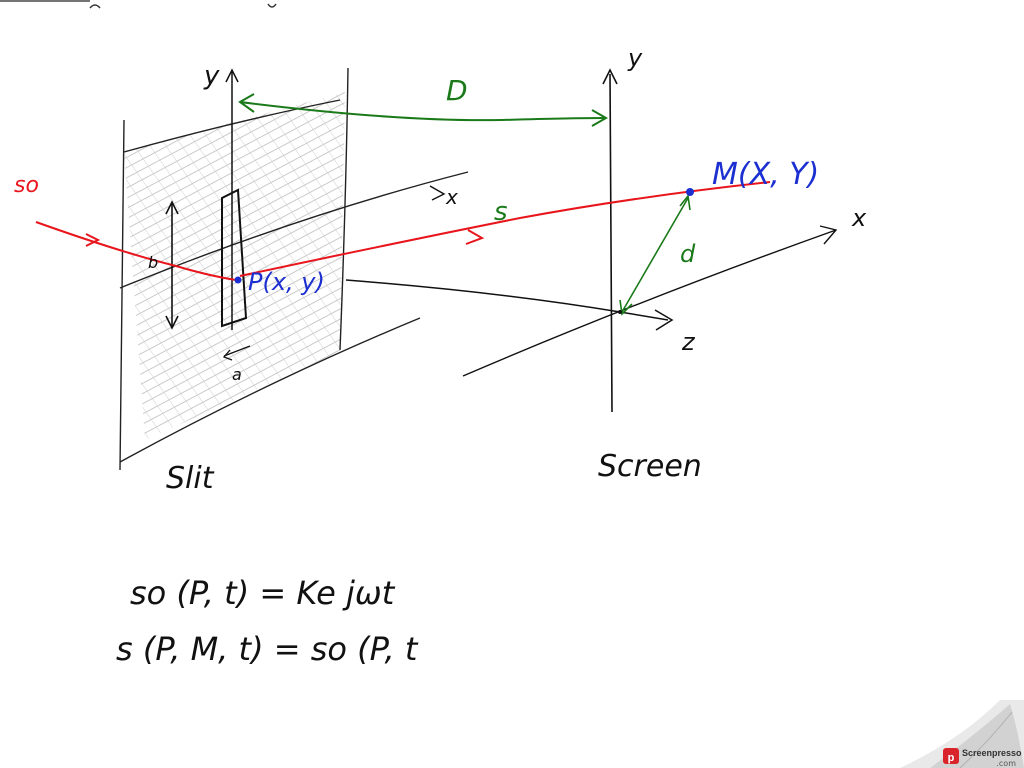 This screenshot has width=1024, height=768. Describe the element at coordinates (457, 90) in the screenshot. I see `label-distance: D` at that location.